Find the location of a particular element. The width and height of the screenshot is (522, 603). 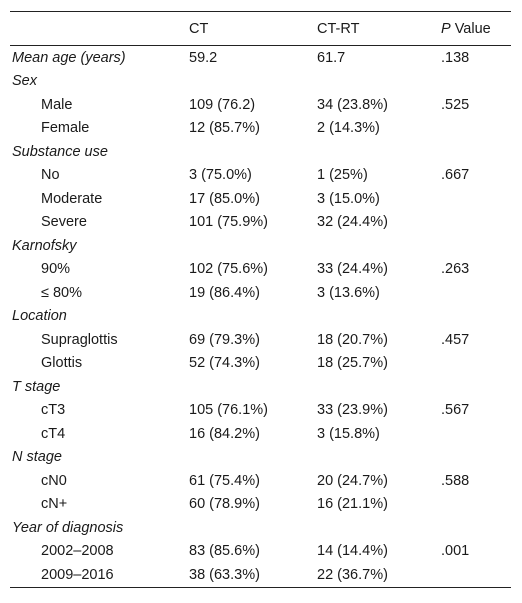

header-p-rest: Value is located at coordinates (470, 28).